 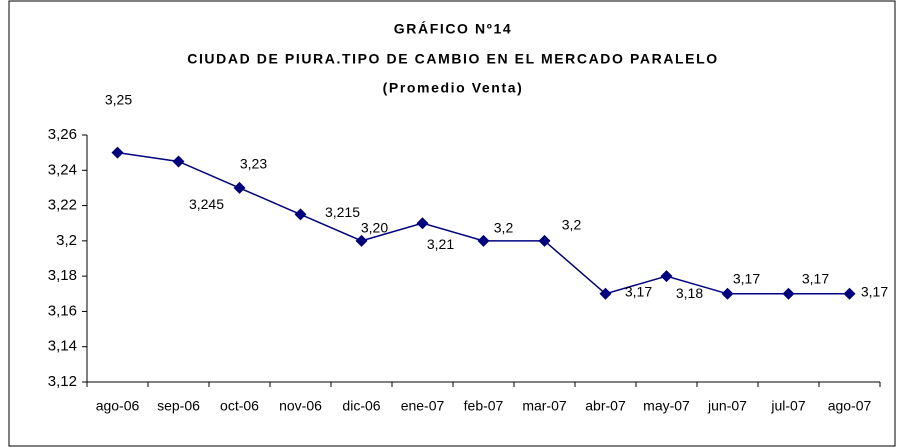 I want to click on y-tick-label: 3,24, so click(x=62, y=169).